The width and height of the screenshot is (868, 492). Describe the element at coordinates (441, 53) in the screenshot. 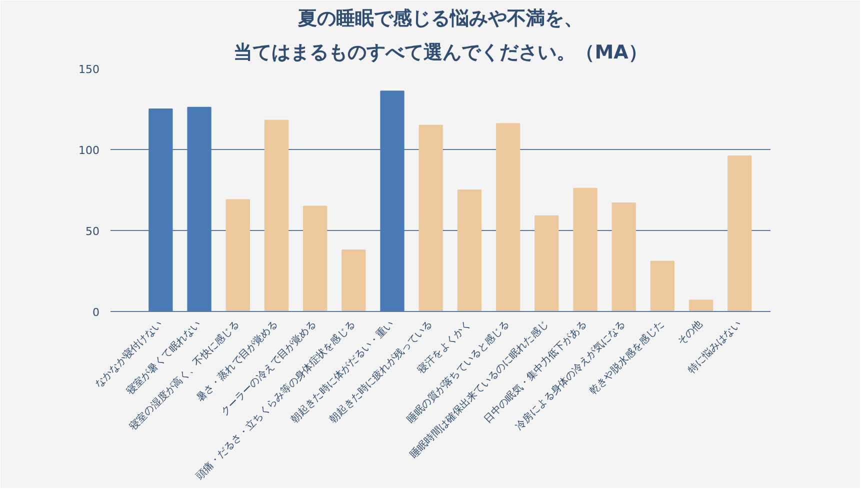

I see `chart-subtitle: 当てはまるものすべて選んでください。（MA）` at that location.